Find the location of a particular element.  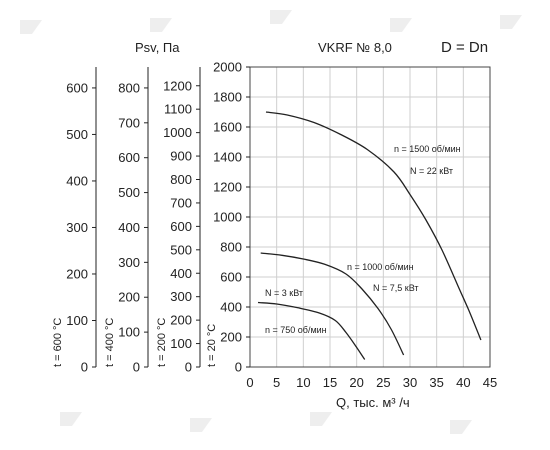

pressure-tick-label: 1600 is located at coordinates (227, 127).